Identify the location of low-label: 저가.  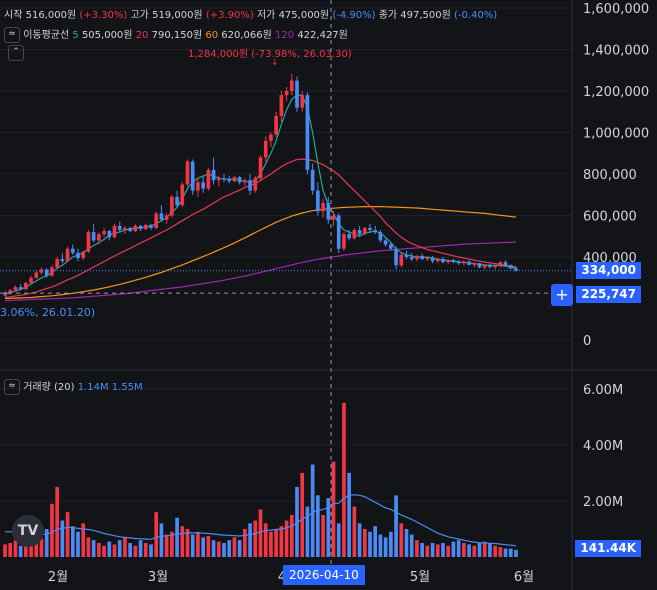
(266, 15).